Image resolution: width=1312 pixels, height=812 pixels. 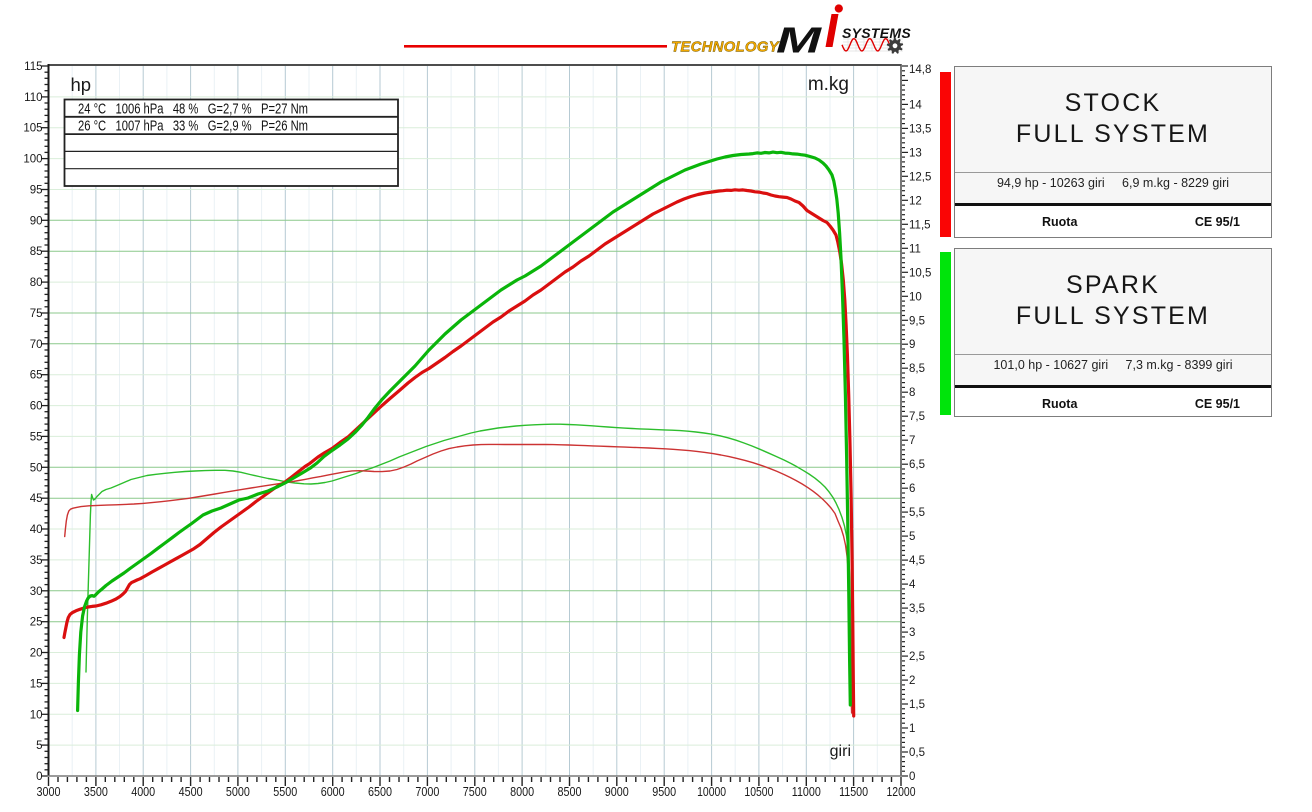 What do you see at coordinates (143, 792) in the screenshot?
I see `svg-text: 4000` at bounding box center [143, 792].